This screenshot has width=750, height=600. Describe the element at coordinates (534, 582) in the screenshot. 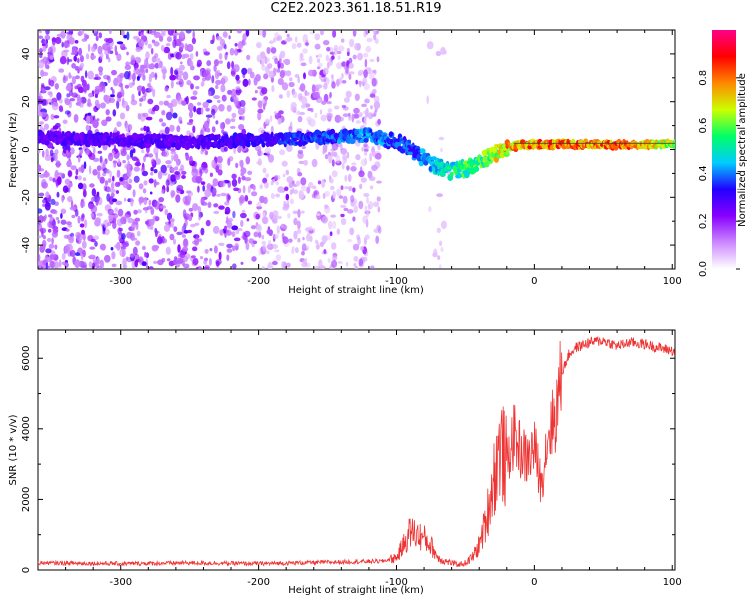

I see `snr-xtick-label: 0` at that location.